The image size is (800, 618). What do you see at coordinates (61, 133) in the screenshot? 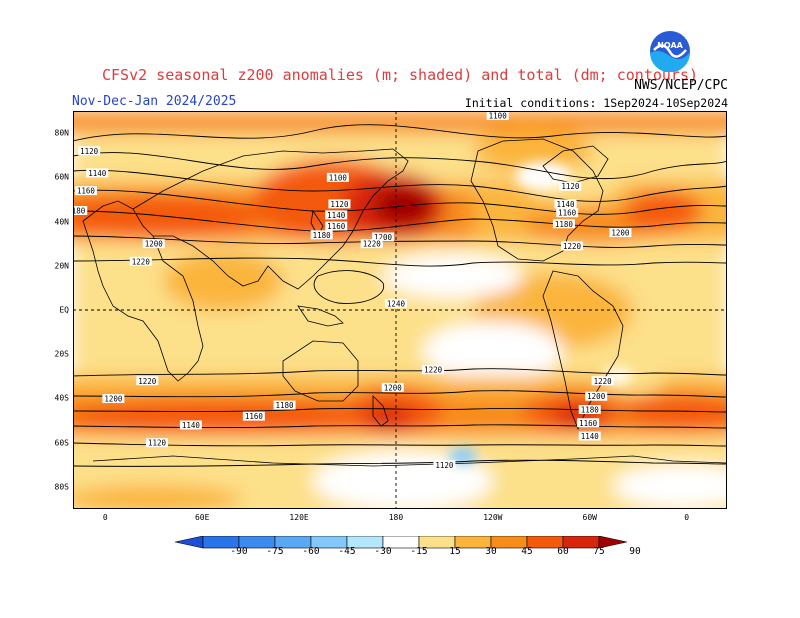
I see `lat-label: 80N` at bounding box center [61, 133].